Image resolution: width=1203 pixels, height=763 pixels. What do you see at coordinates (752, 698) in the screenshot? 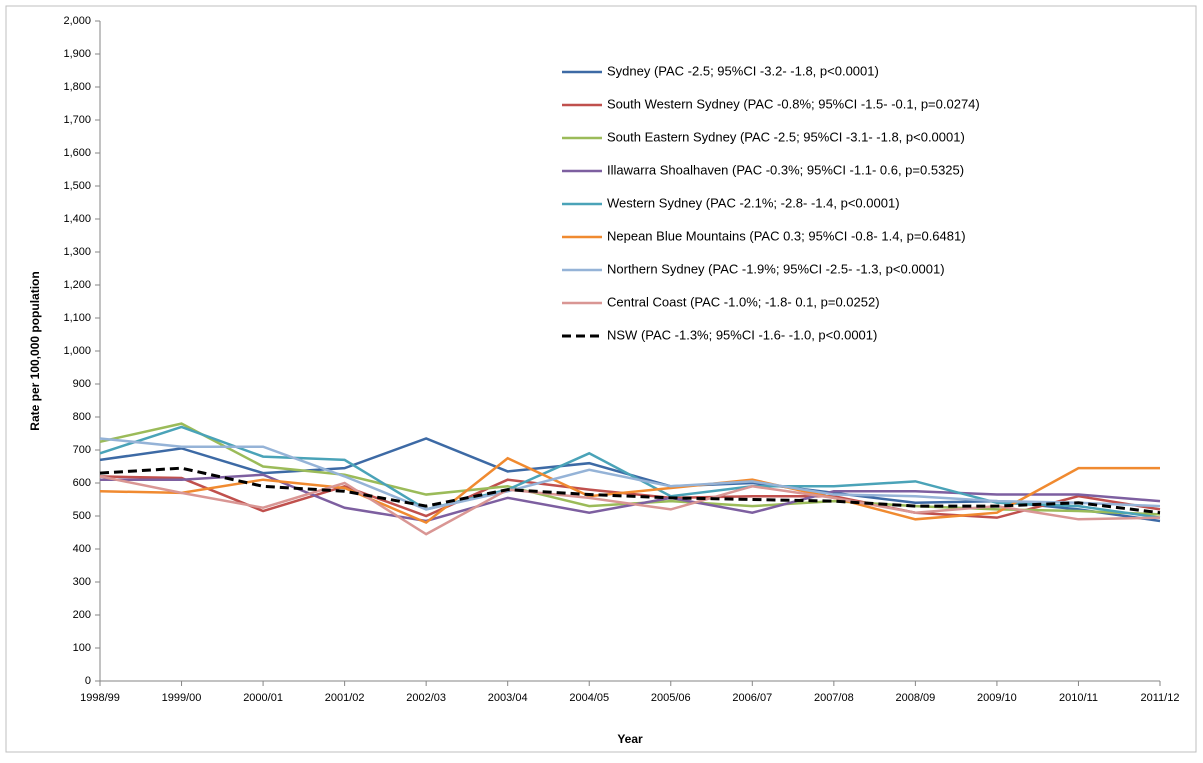
I see `x-tick-label: 2006/07` at bounding box center [752, 698].